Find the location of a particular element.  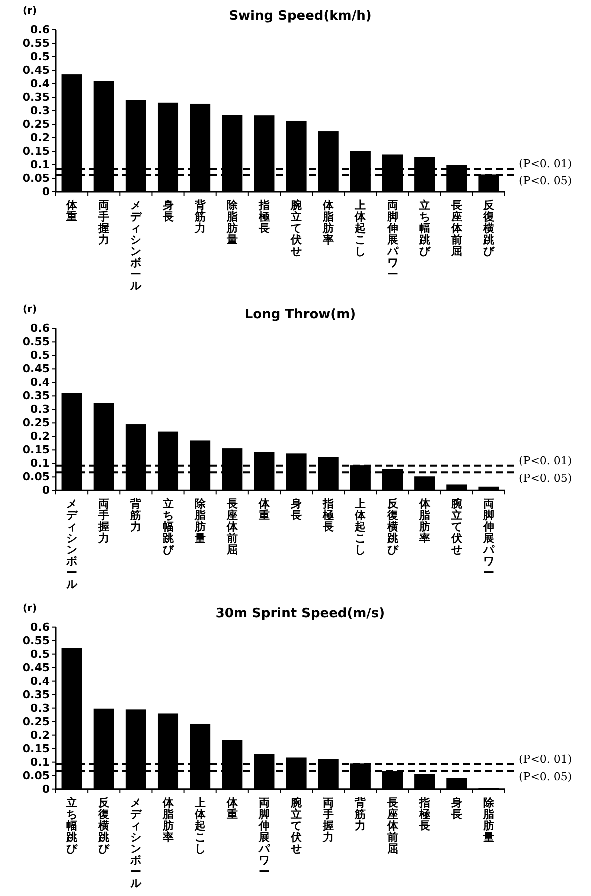

chart-title: 30m Sprint Speed(m/s) is located at coordinates (301, 614).